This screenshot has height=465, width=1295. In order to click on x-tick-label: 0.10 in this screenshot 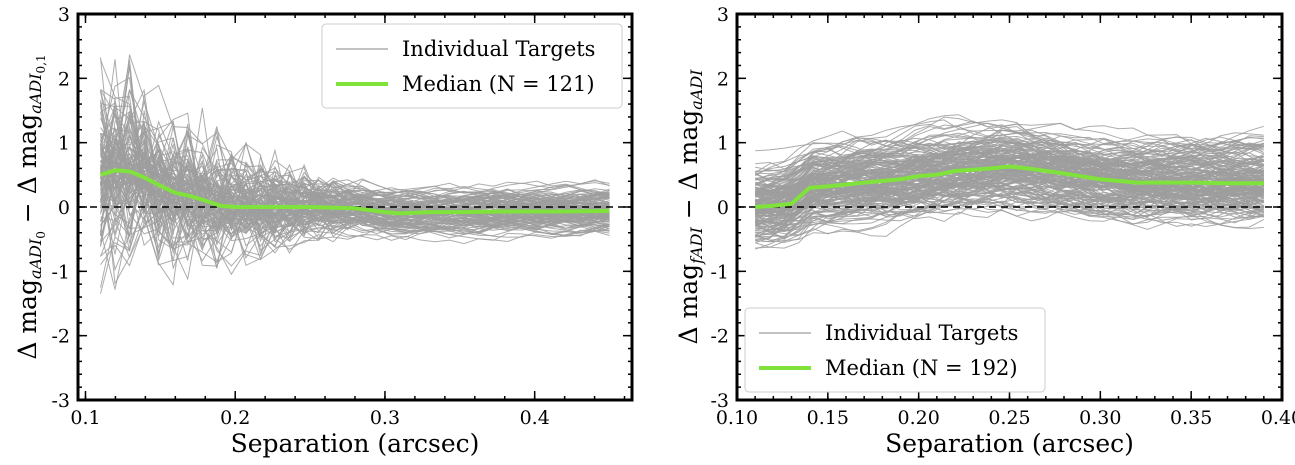, I will do `click(737, 418)`.